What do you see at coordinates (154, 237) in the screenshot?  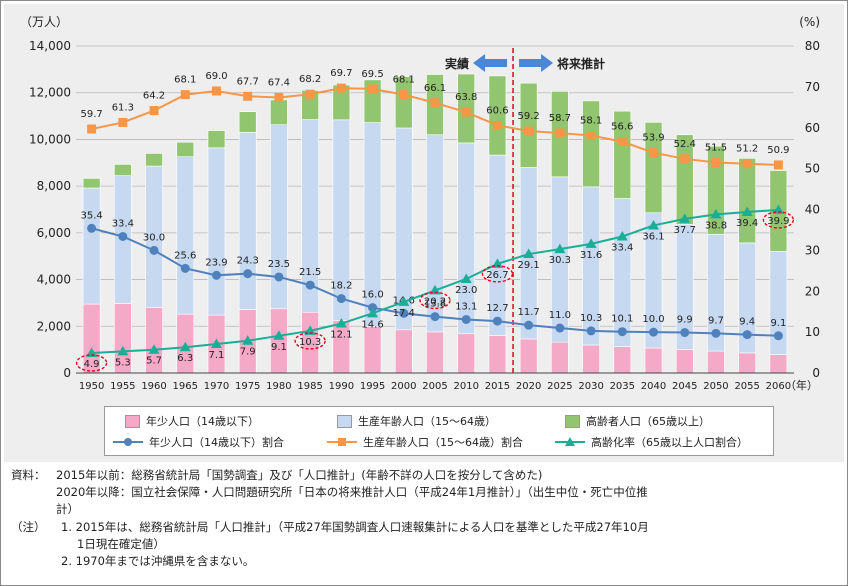 I see `young-ratio-value-label: 30.0` at bounding box center [154, 237].